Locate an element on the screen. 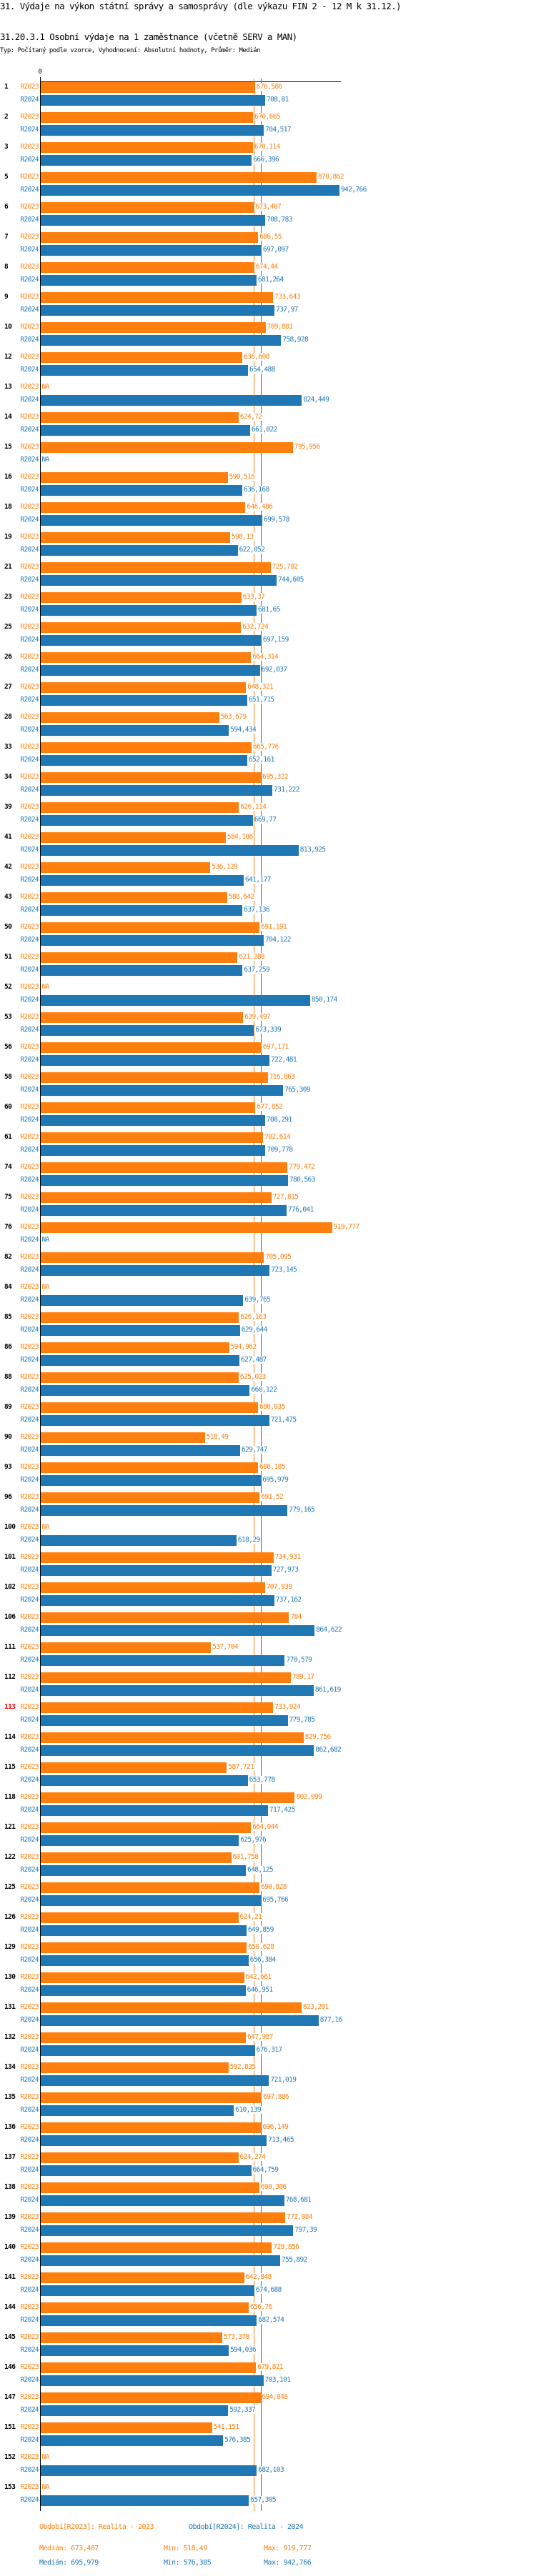 The width and height of the screenshot is (536, 2576). value-label: 641,177 is located at coordinates (258, 880).